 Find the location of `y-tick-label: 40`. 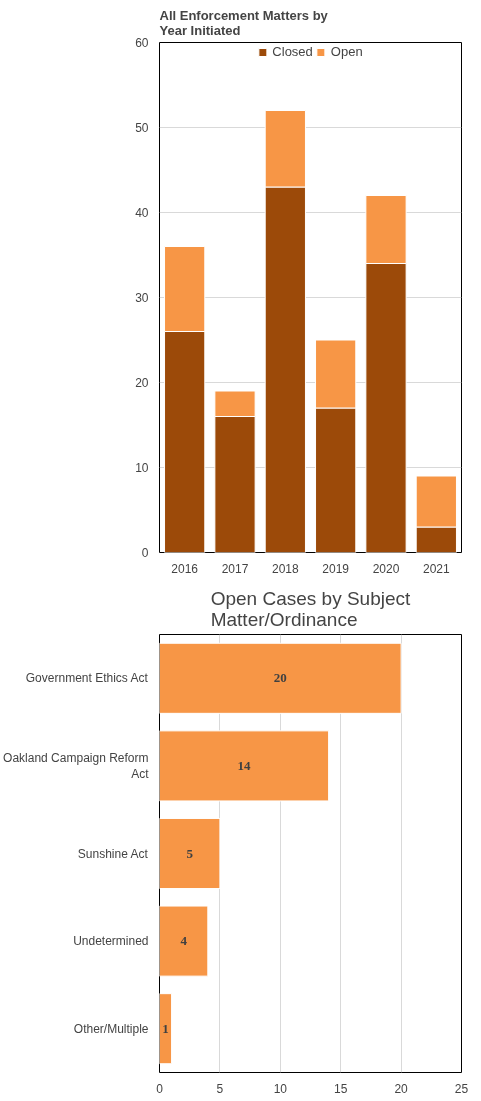

y-tick-label: 40 is located at coordinates (142, 213).